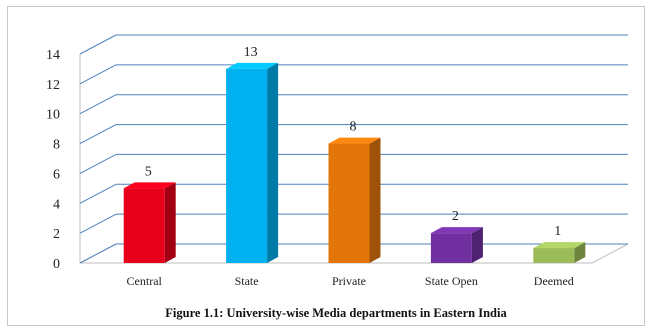 This screenshot has width=653, height=332. I want to click on bar-private, so click(354, 200).